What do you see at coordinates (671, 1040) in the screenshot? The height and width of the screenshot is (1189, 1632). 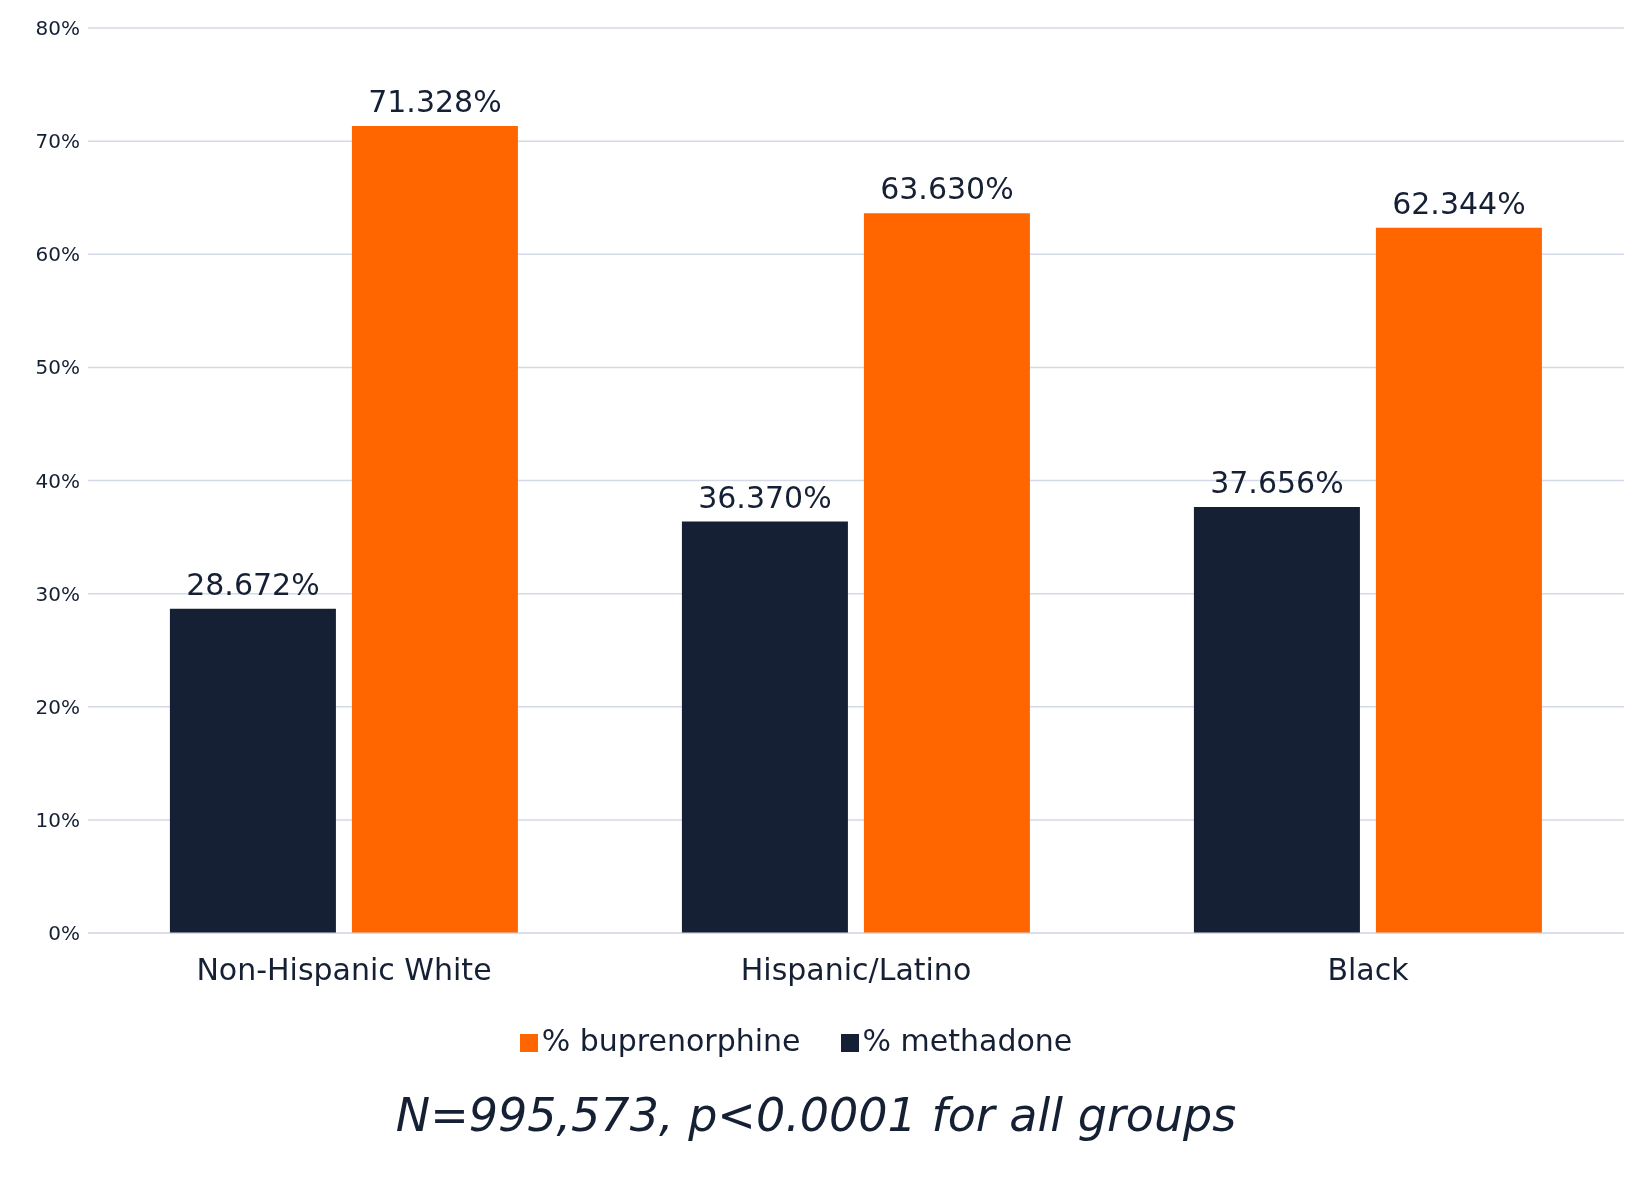 I see `legend-label: % buprenorphine` at bounding box center [671, 1040].